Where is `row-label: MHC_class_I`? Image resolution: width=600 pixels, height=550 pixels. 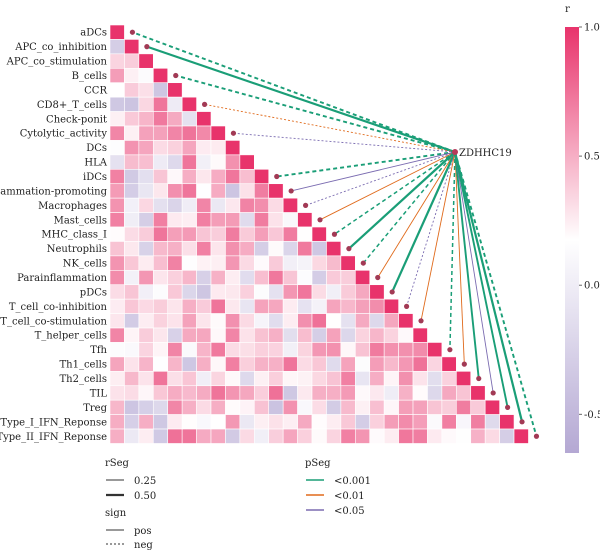 row-label: MHC_class_I is located at coordinates (74, 235).